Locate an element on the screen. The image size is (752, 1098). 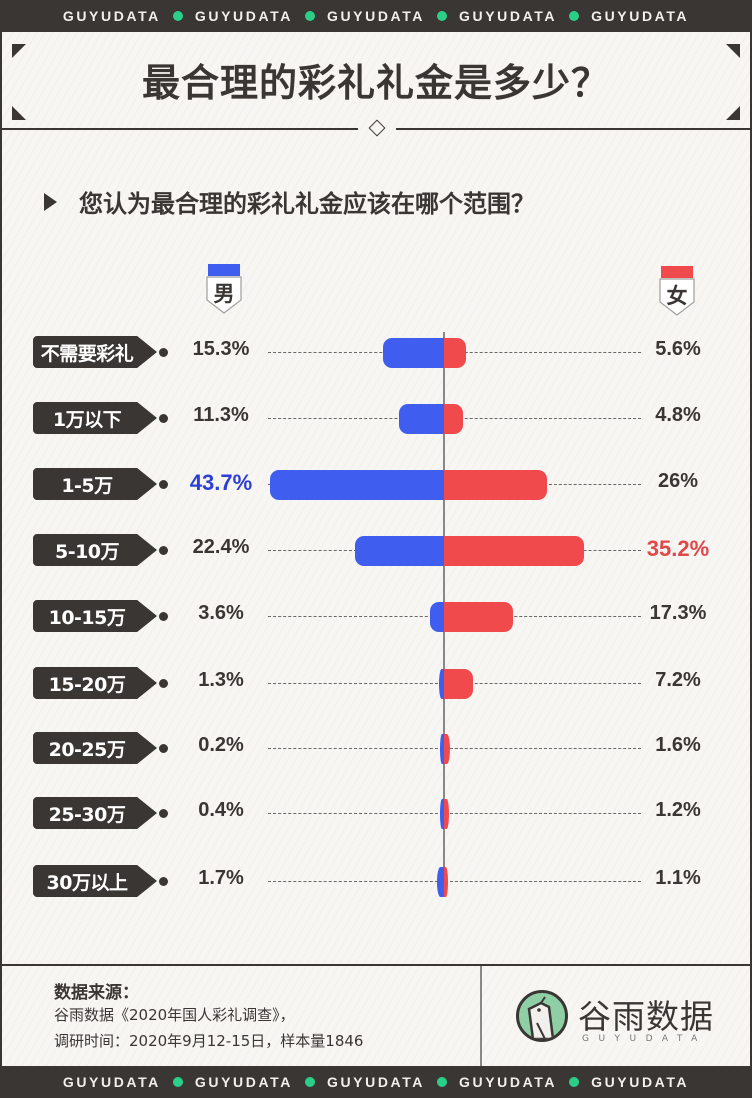
chart-row: 15-20万 1.3% 7.2% is located at coordinates (376, 684).